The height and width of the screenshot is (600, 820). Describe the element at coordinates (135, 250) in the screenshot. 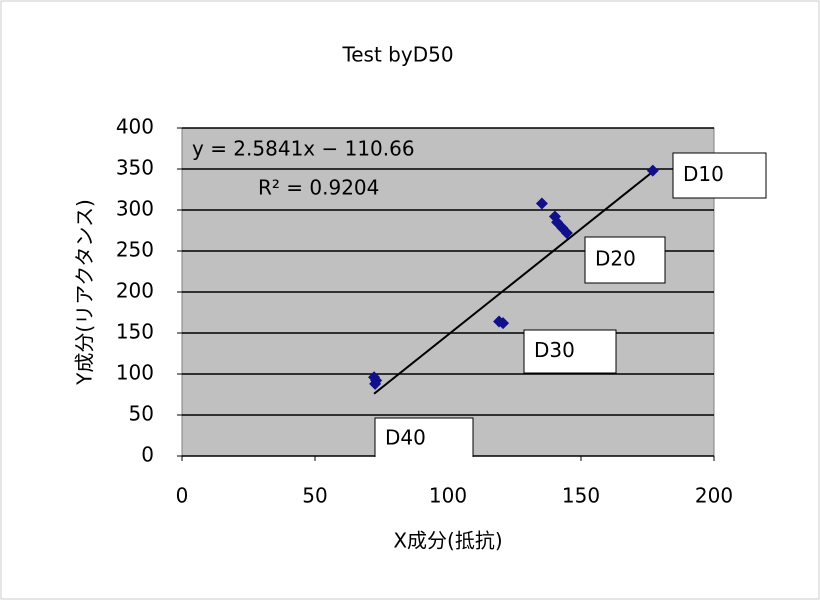

I see `y-tick-label: 250` at that location.